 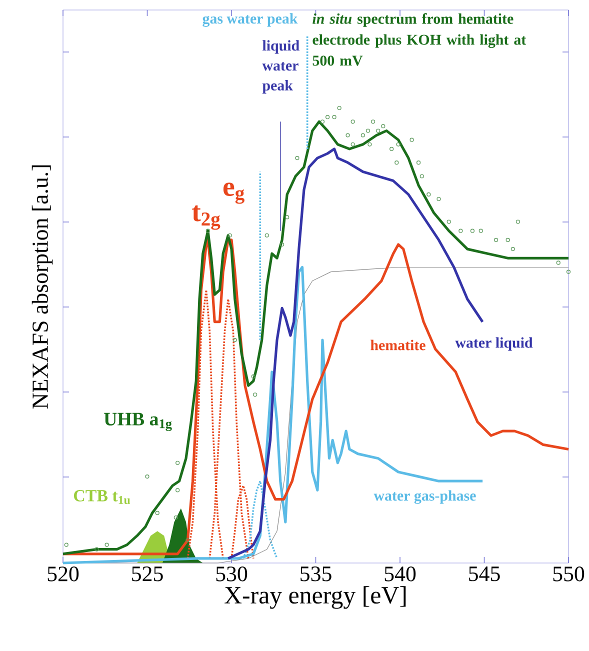 I want to click on x-tick-label: 550, so click(x=568, y=574).